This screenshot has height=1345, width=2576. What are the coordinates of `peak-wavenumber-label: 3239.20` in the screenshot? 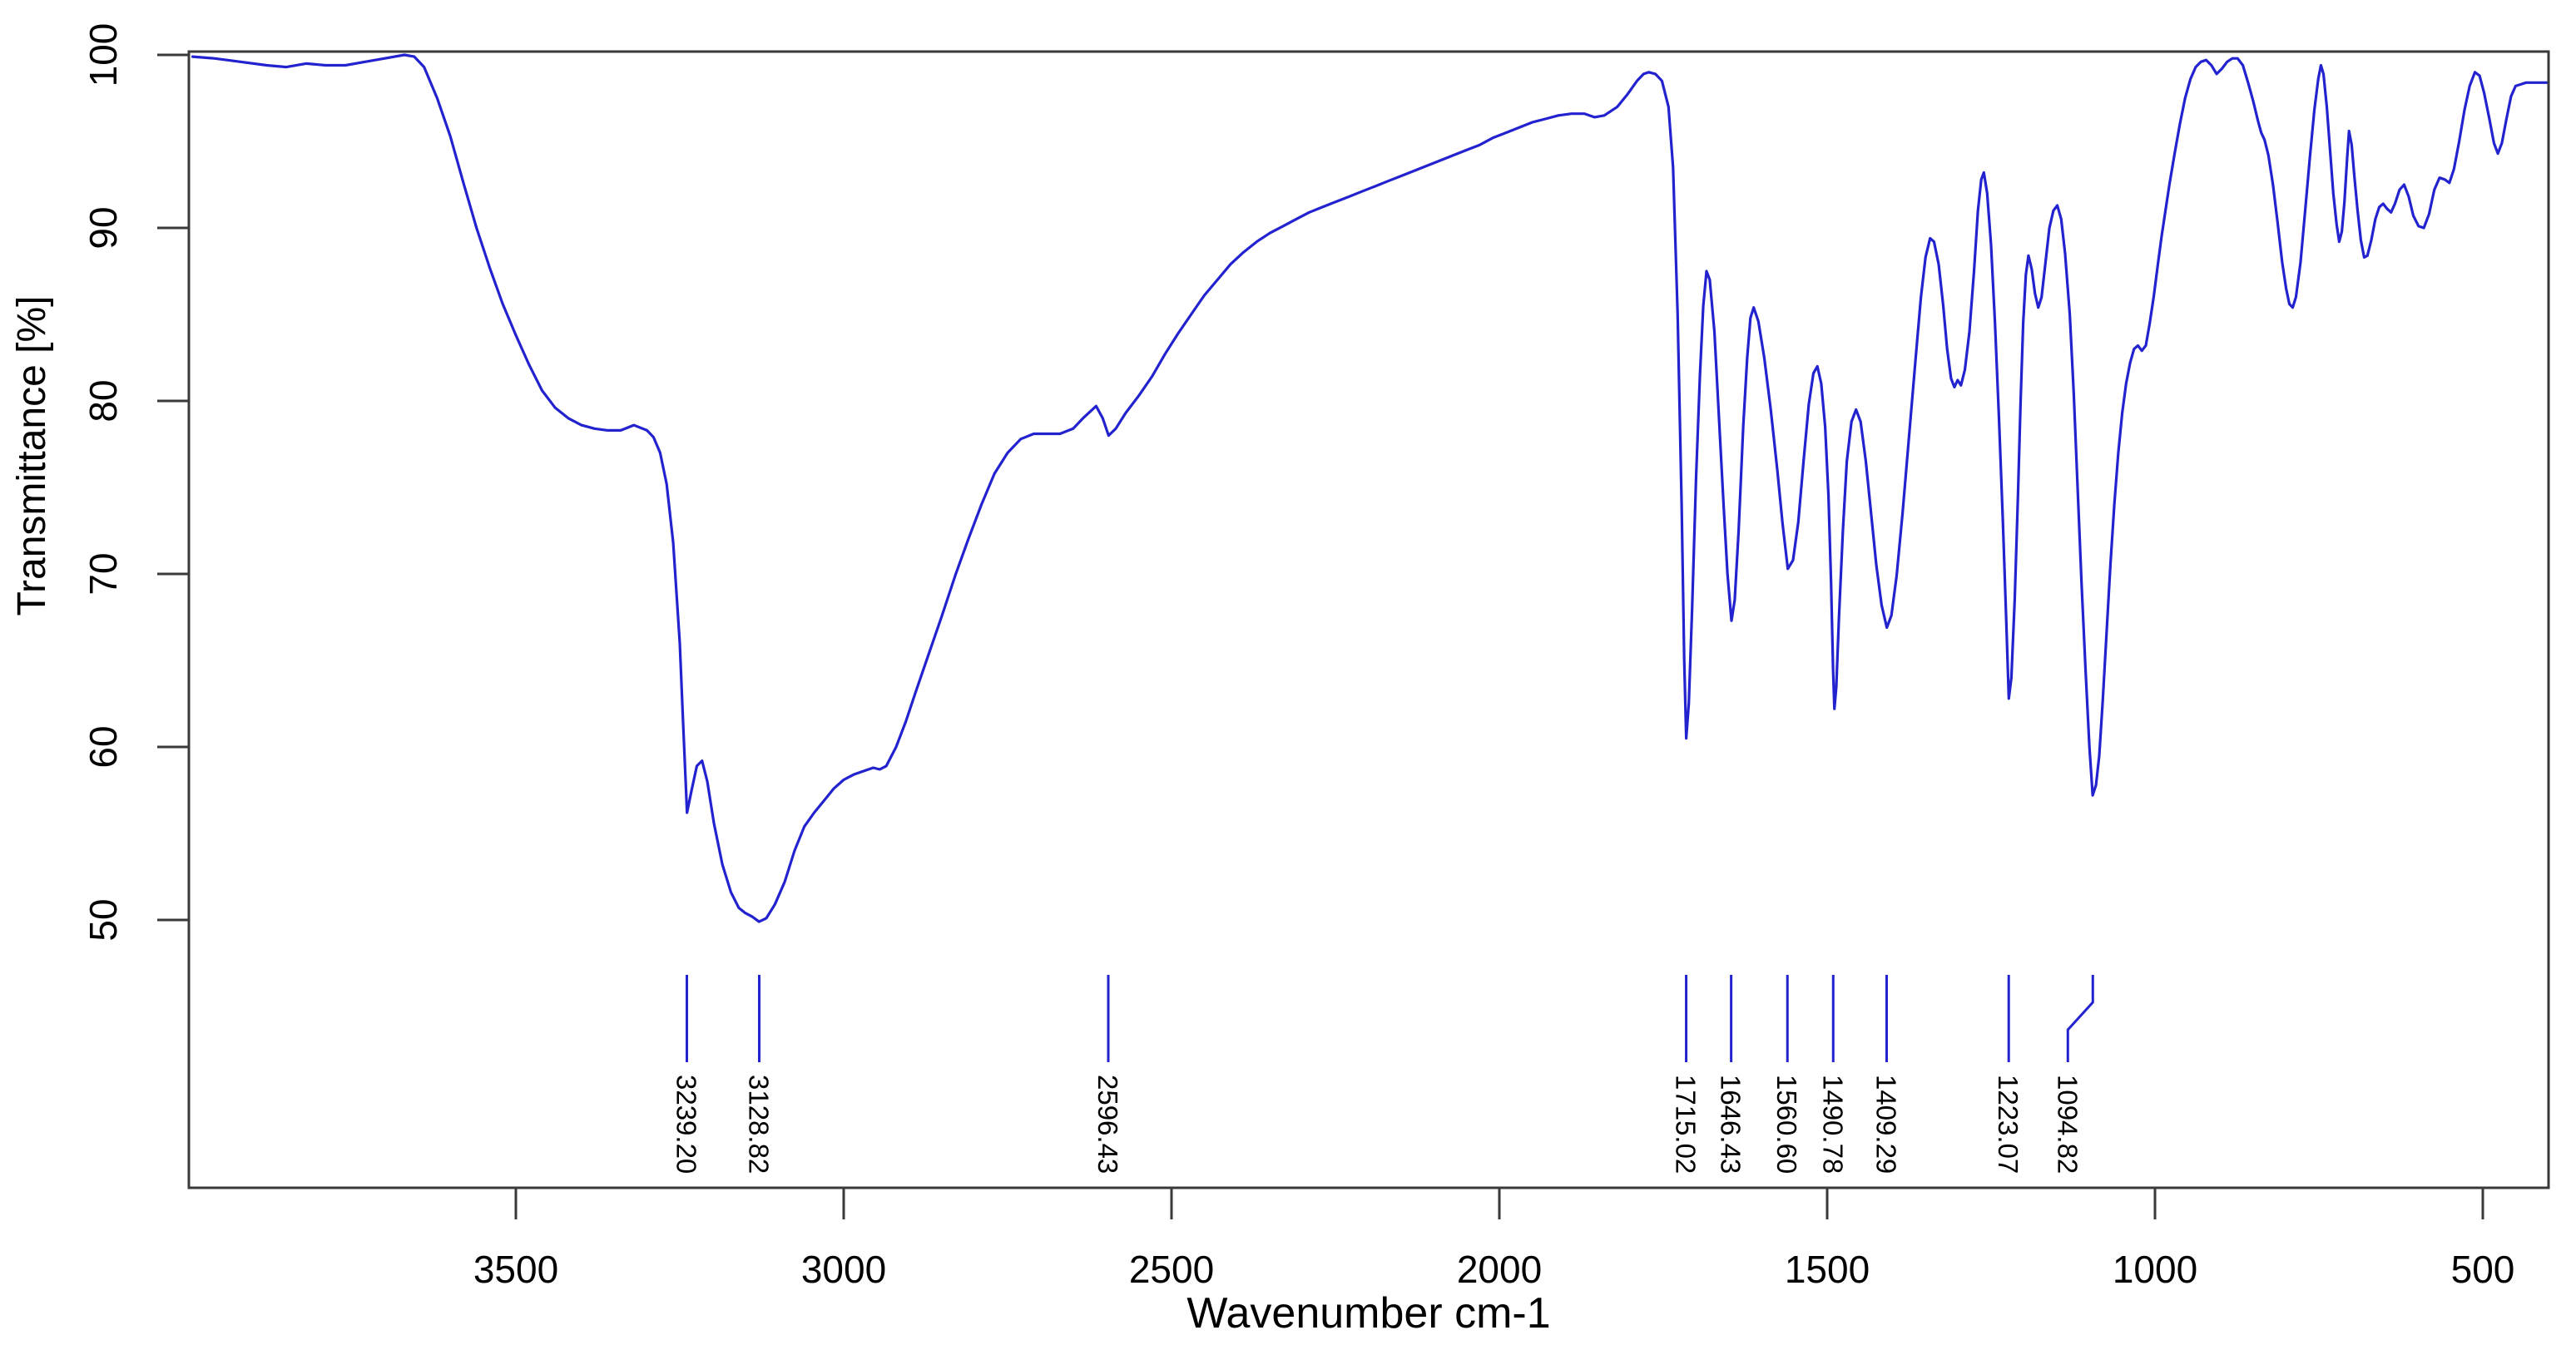 It's located at (687, 1124).